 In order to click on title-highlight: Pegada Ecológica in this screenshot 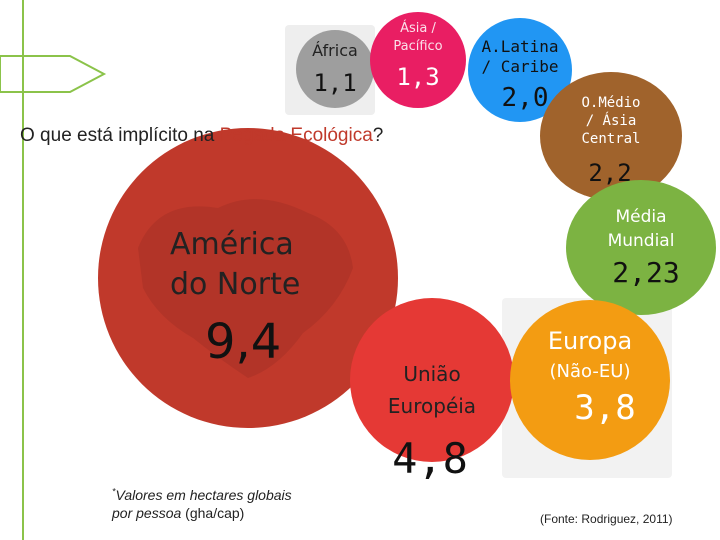, I will do `click(296, 135)`.